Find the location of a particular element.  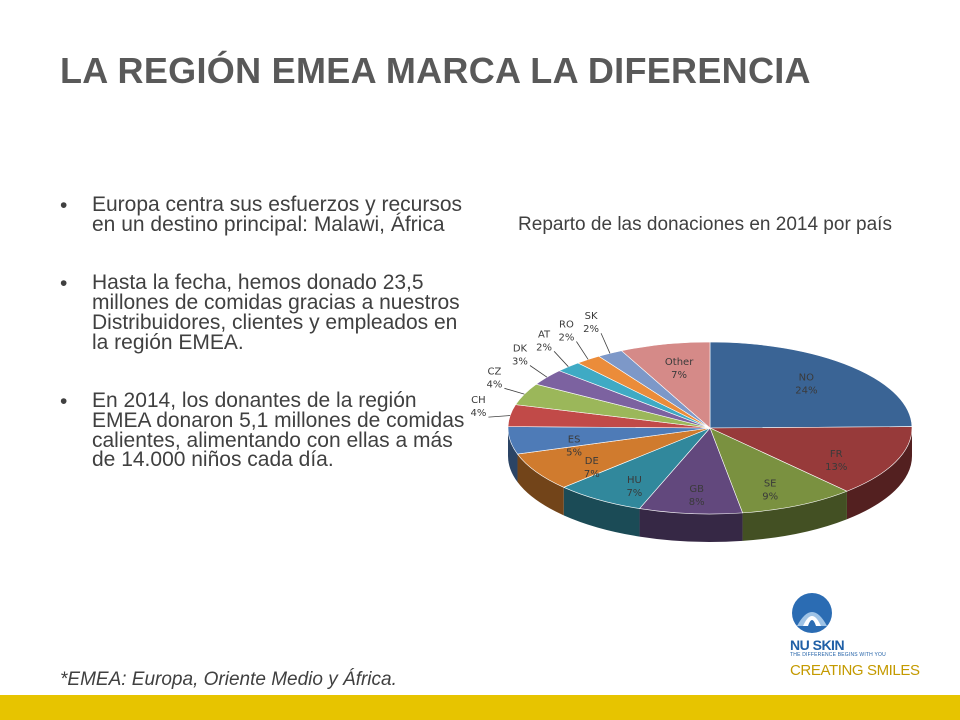

slice-label-cz: CZ is located at coordinates (495, 371).